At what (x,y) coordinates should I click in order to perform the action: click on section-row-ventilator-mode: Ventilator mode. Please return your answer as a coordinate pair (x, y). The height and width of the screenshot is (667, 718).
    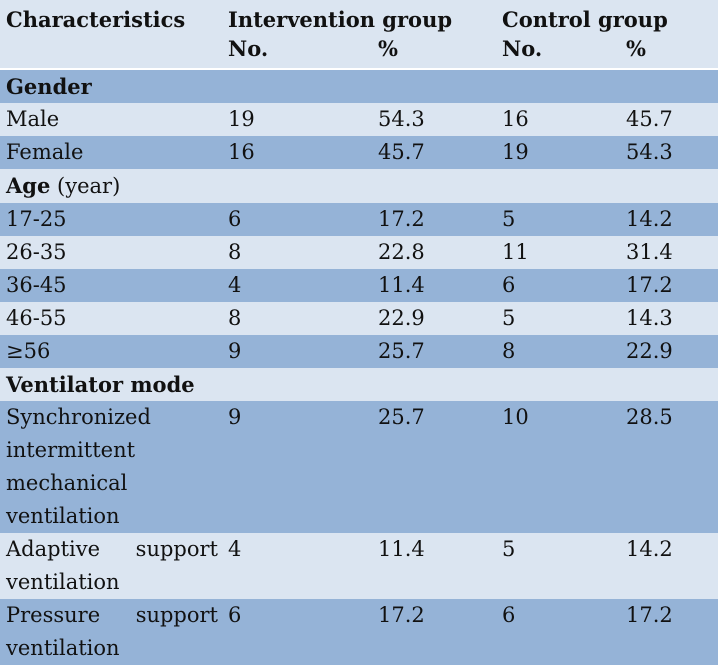
    Looking at the image, I should click on (359, 384).